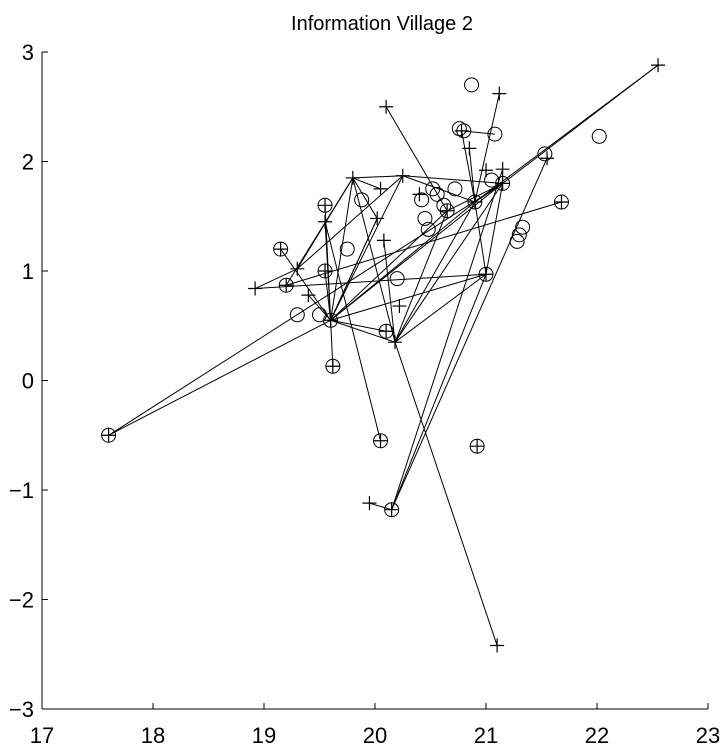 The width and height of the screenshot is (725, 751). Describe the element at coordinates (486, 735) in the screenshot. I see `x-tick-label: 21` at that location.